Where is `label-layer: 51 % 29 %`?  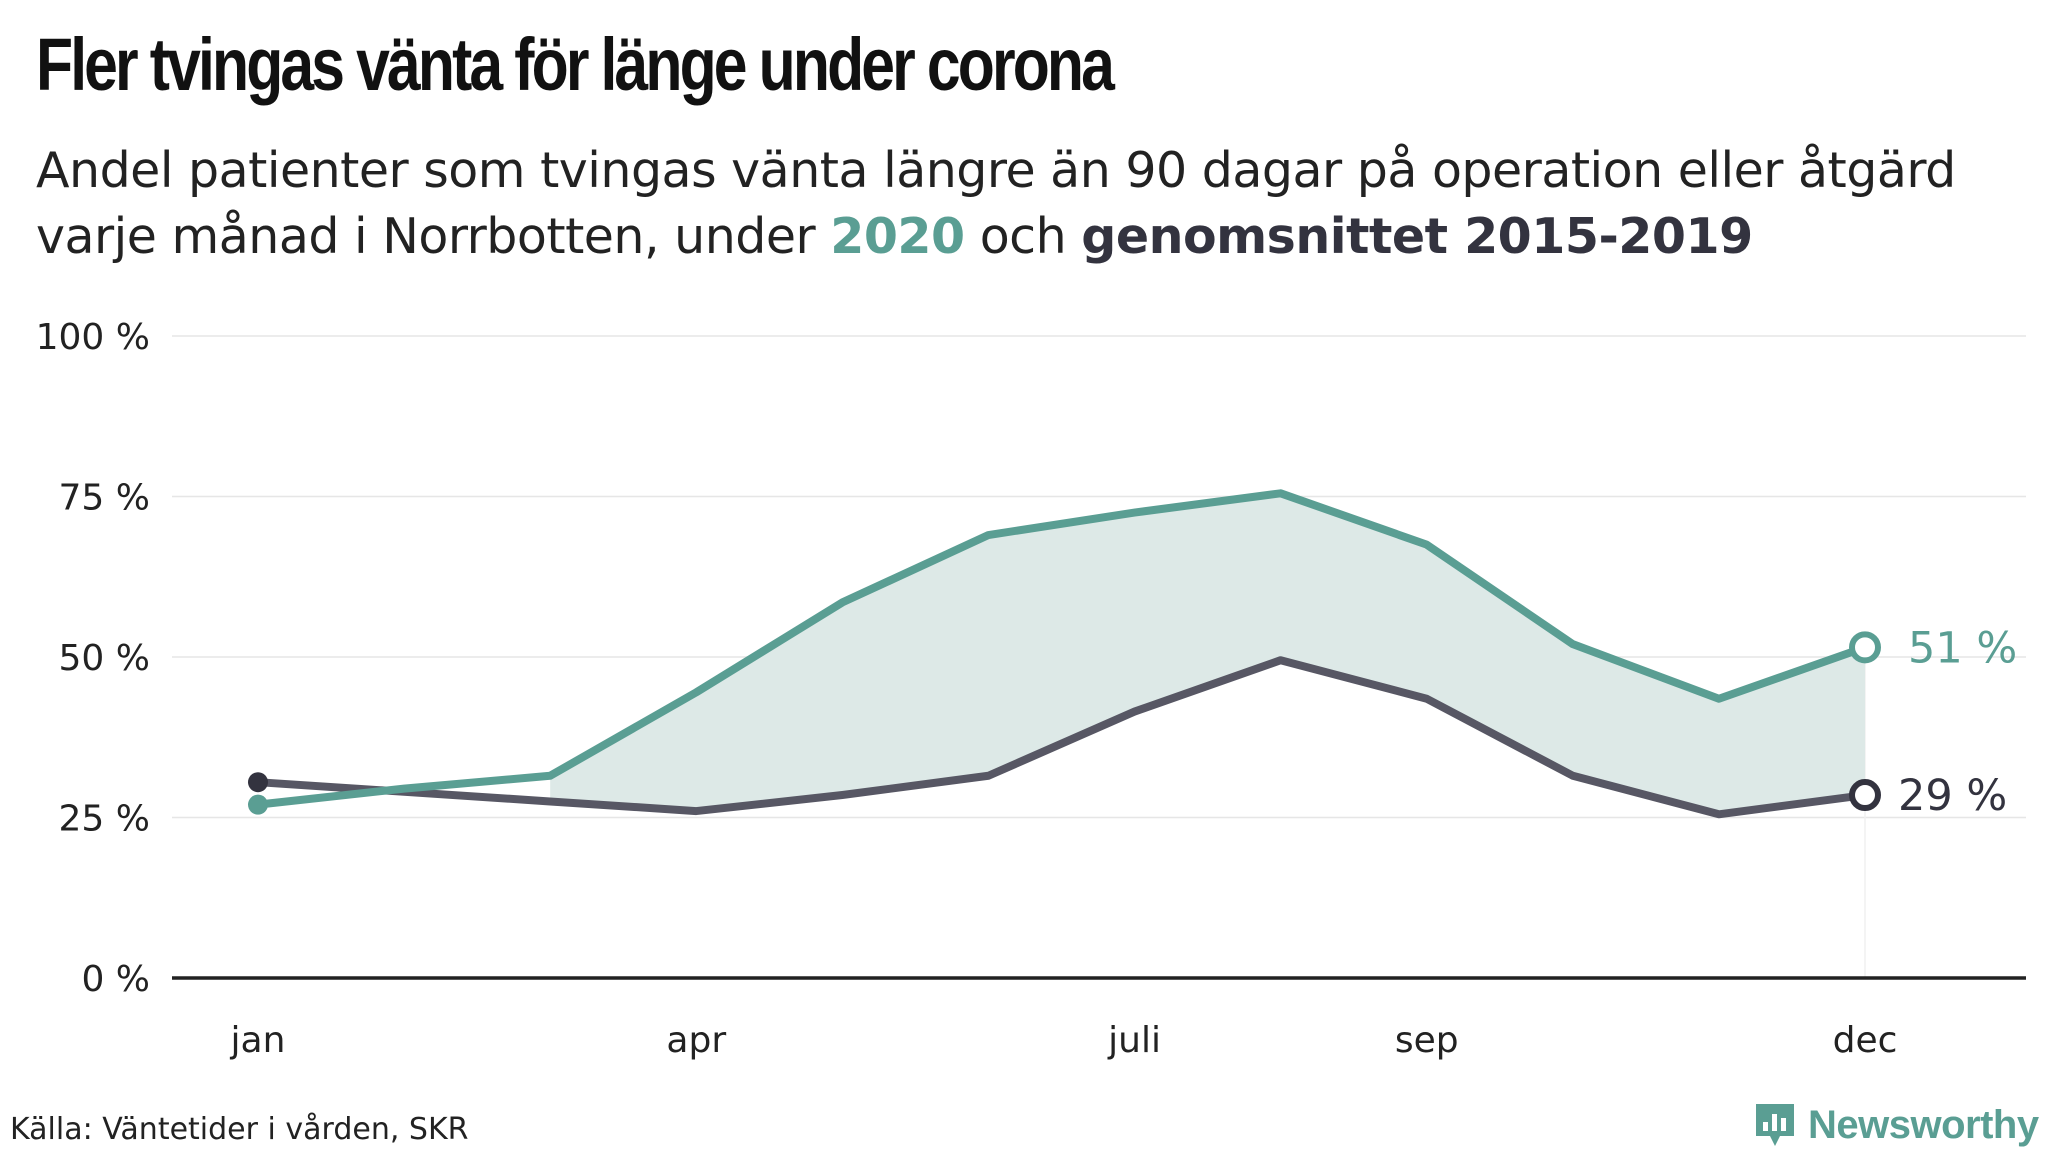 label-layer: 51 % 29 % is located at coordinates (1957, 722).